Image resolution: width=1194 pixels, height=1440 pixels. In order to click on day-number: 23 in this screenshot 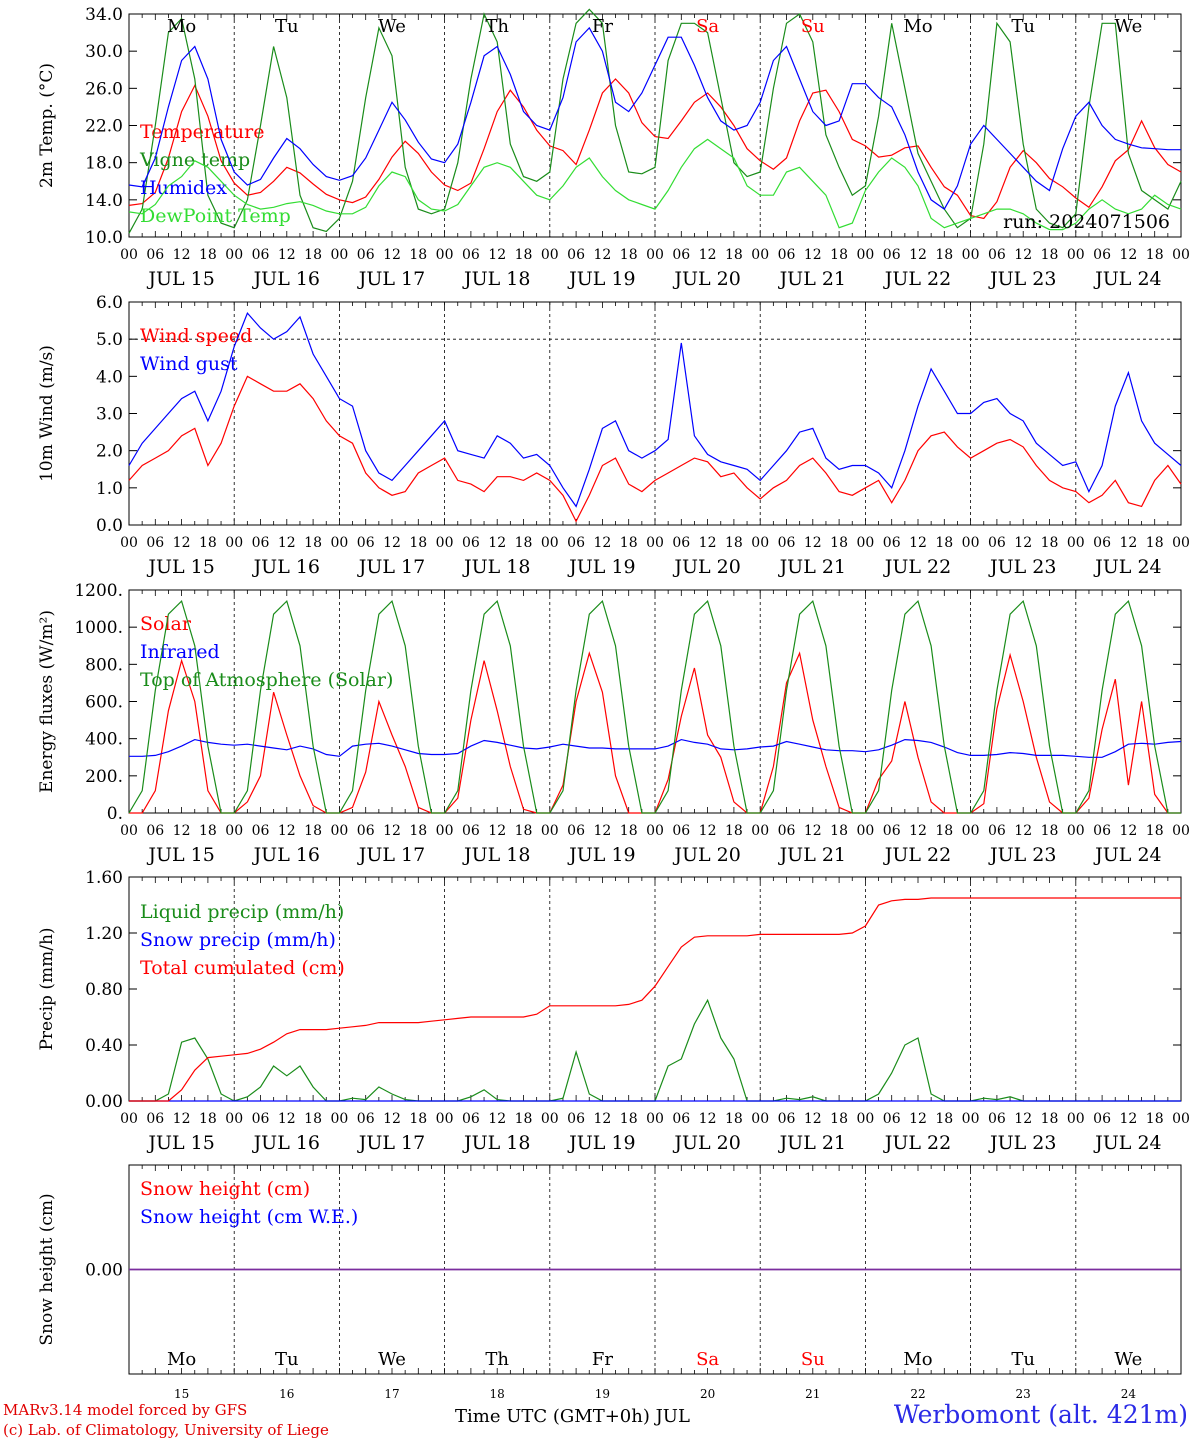, I will do `click(1023, 1394)`.